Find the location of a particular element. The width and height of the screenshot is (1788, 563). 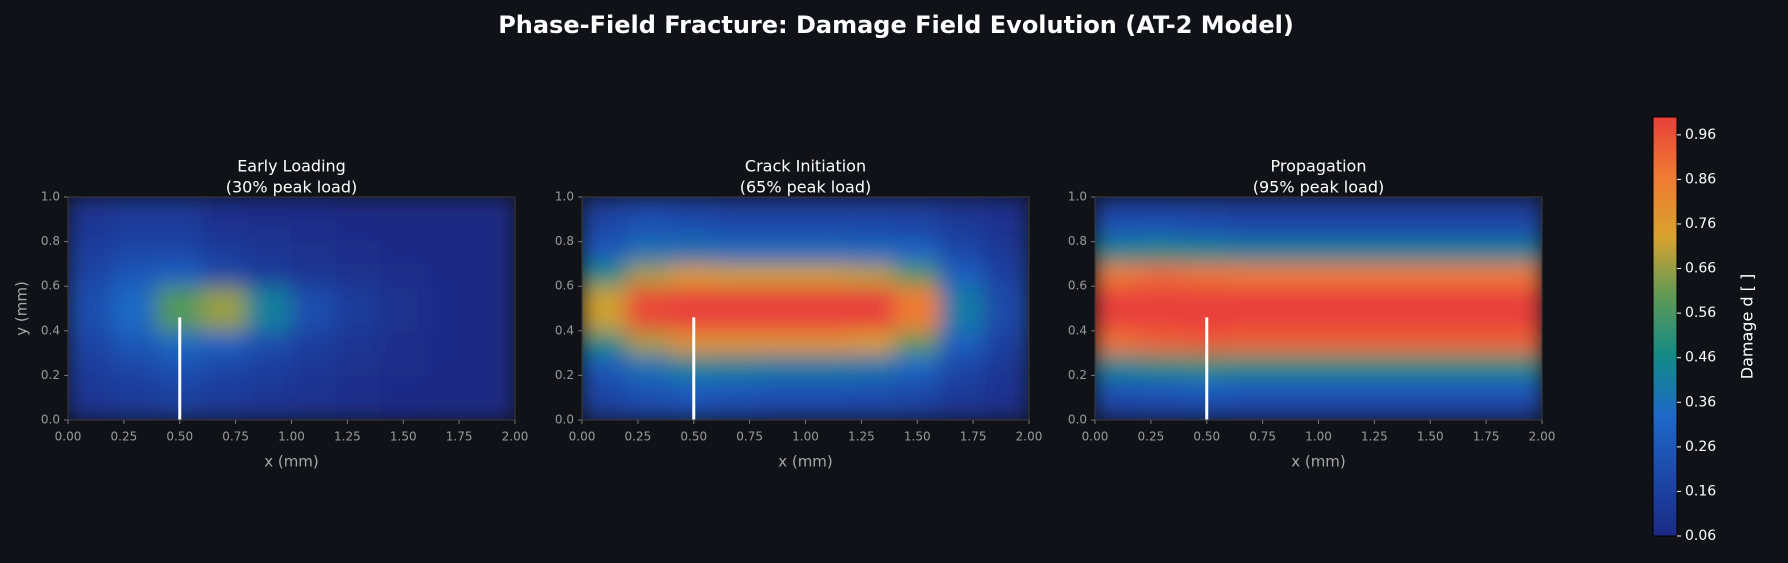

panel-title: (65% peak load) is located at coordinates (805, 187).